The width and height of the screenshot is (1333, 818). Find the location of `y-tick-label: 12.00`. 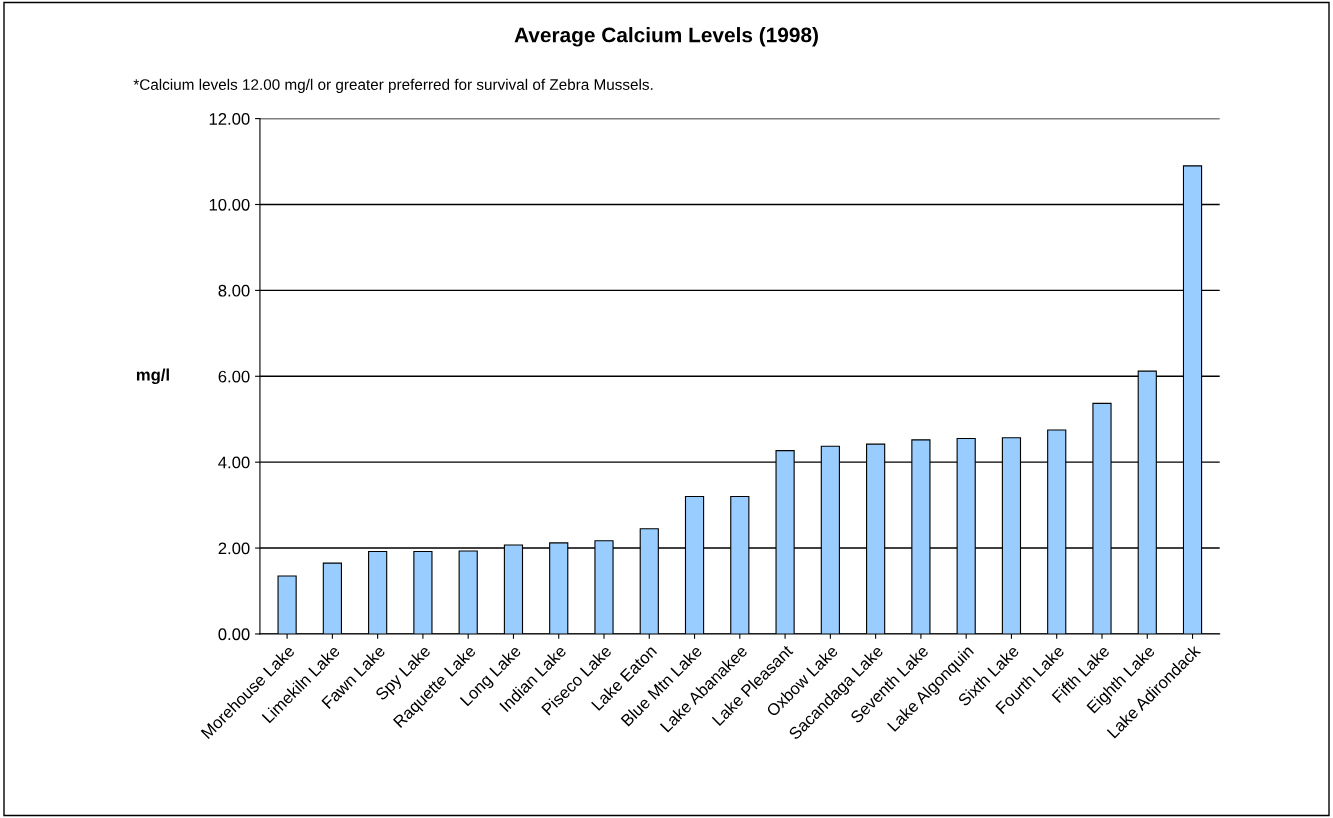

y-tick-label: 12.00 is located at coordinates (229, 119).